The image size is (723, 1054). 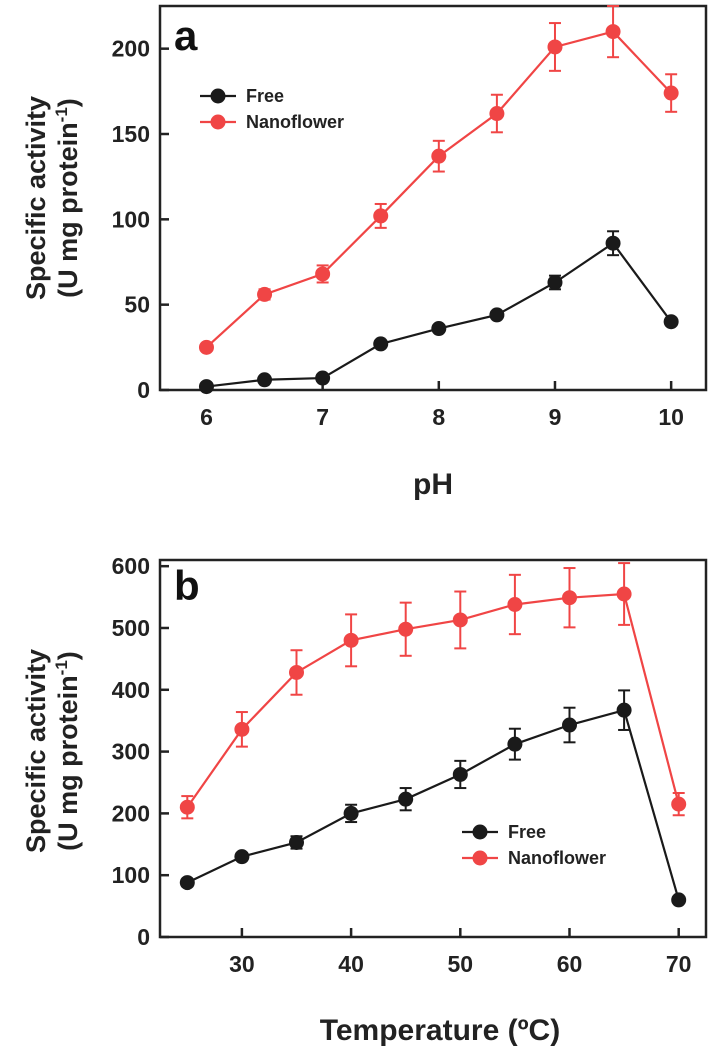 I want to click on panel-b-y-tick-label: 600, so click(x=131, y=566).